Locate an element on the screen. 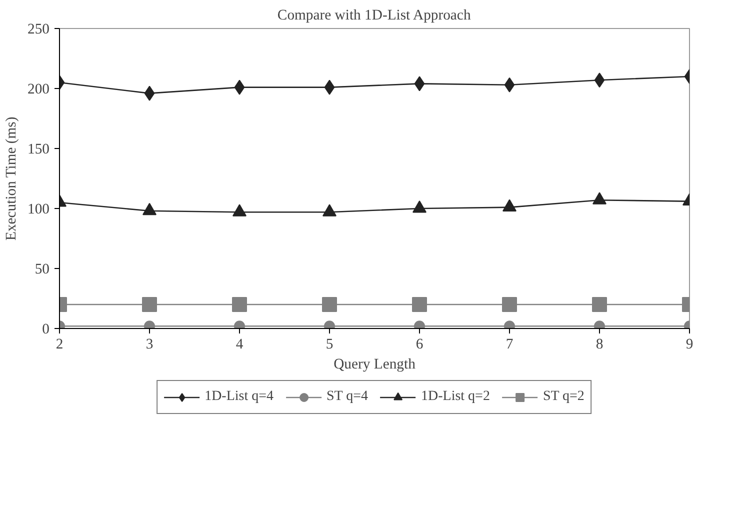  legend-label: 1D-List q=2 is located at coordinates (455, 397).